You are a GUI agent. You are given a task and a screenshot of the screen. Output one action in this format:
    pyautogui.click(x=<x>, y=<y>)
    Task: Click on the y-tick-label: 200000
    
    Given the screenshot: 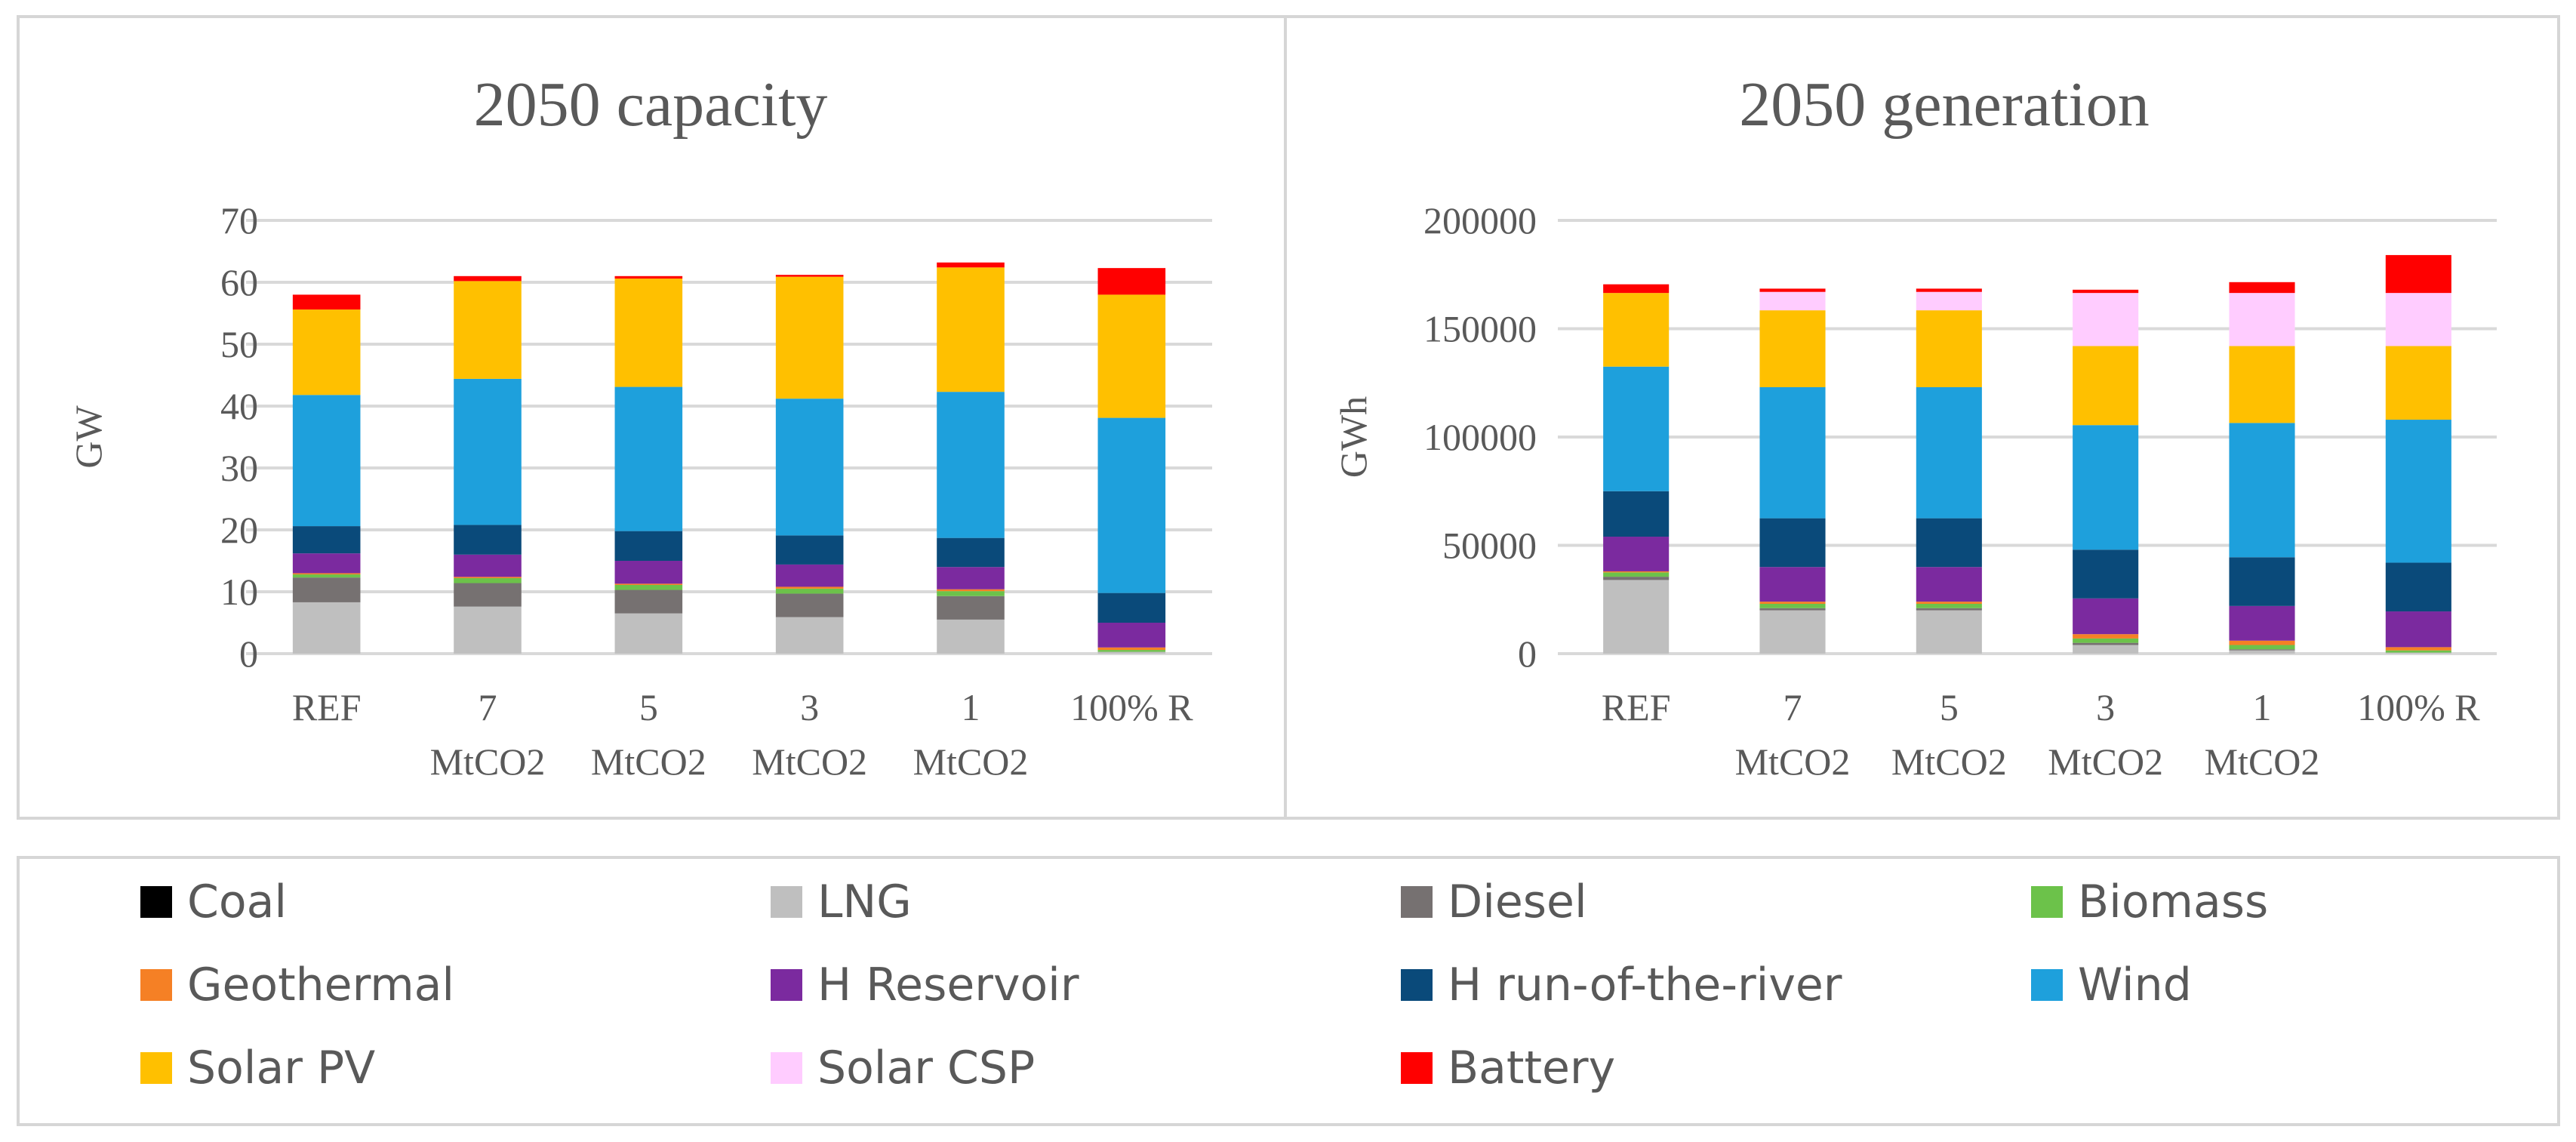 What is the action you would take?
    pyautogui.click(x=1480, y=220)
    